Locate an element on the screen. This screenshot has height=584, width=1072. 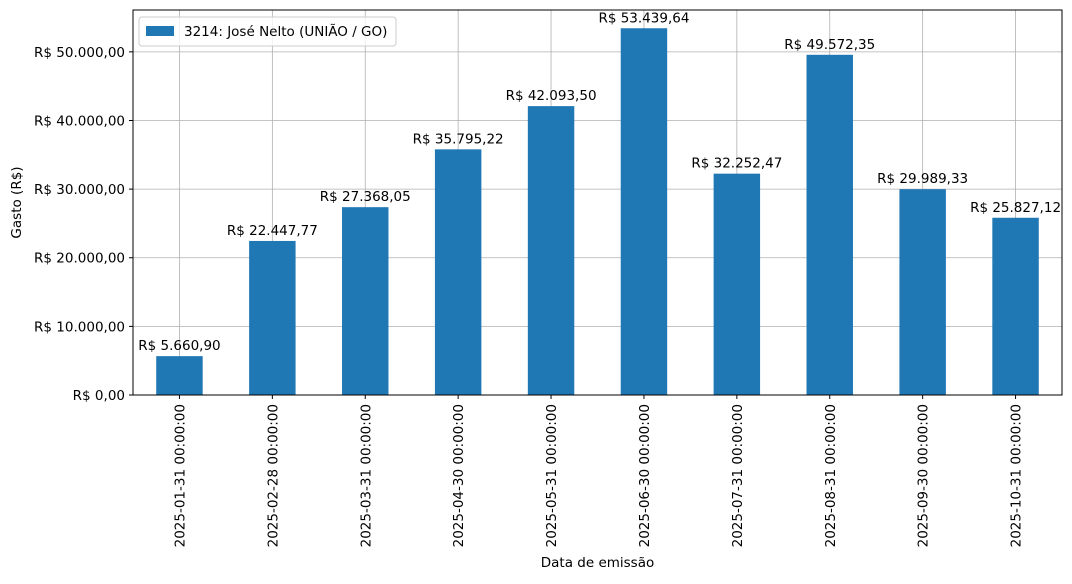
bar-value-label: R$ 42.093,50 is located at coordinates (551, 96).